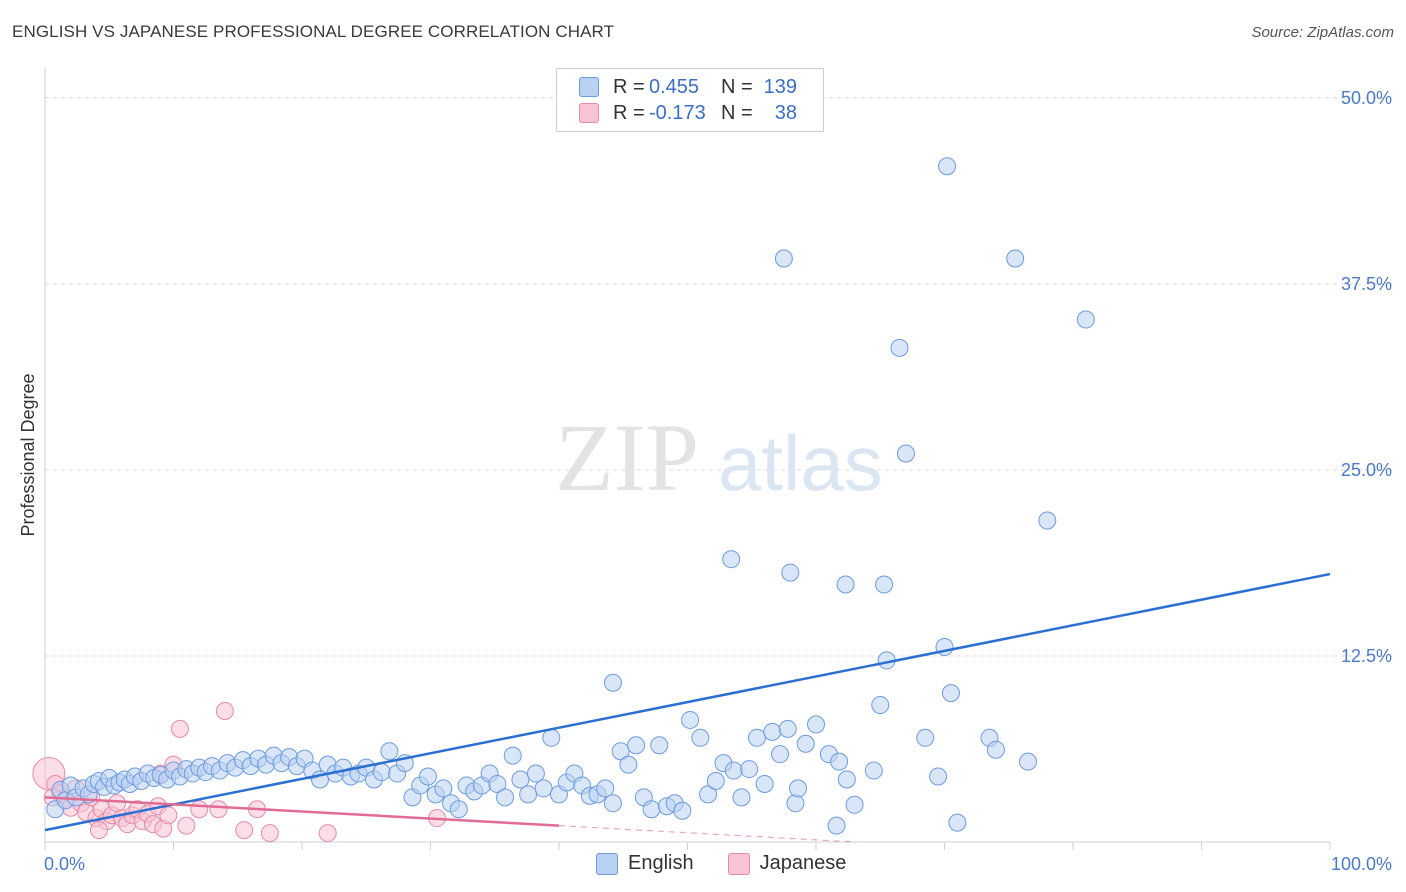  I want to click on japanese-n-value: 38, so click(785, 112).